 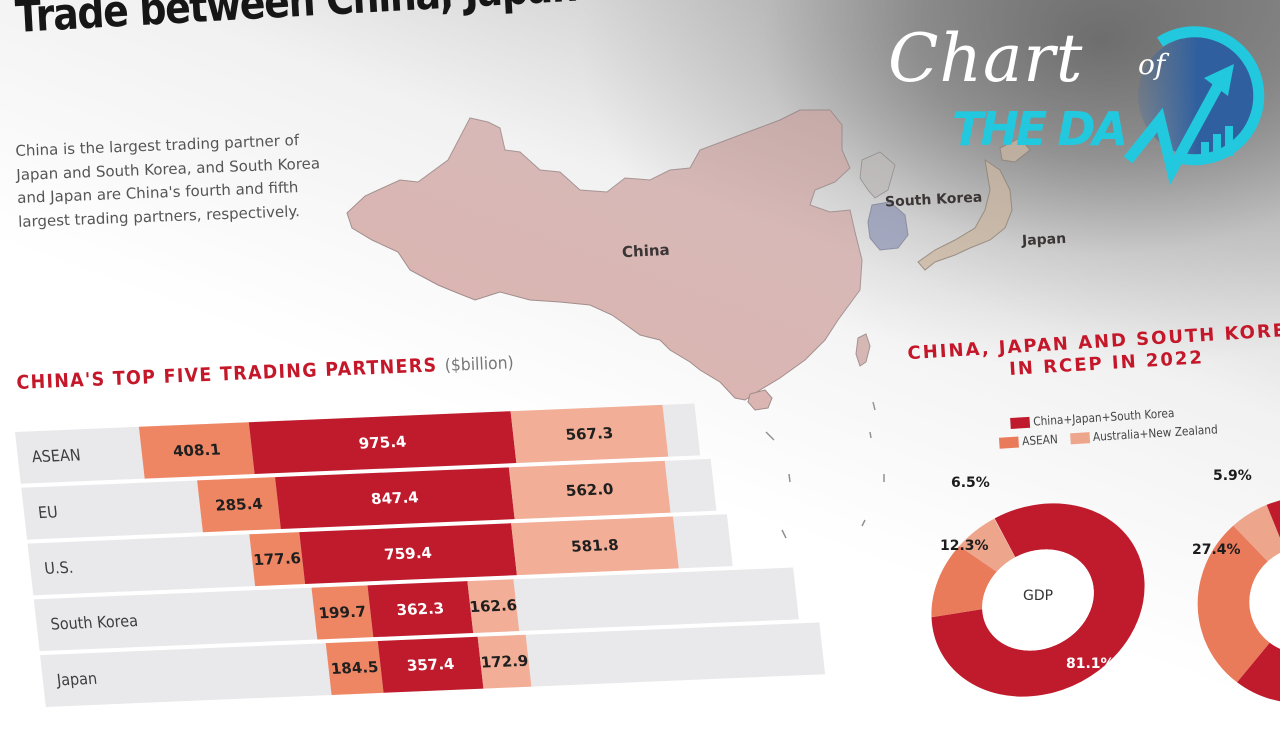 What do you see at coordinates (1038, 596) in the screenshot?
I see `gdp-donut-center-label: GDP` at bounding box center [1038, 596].